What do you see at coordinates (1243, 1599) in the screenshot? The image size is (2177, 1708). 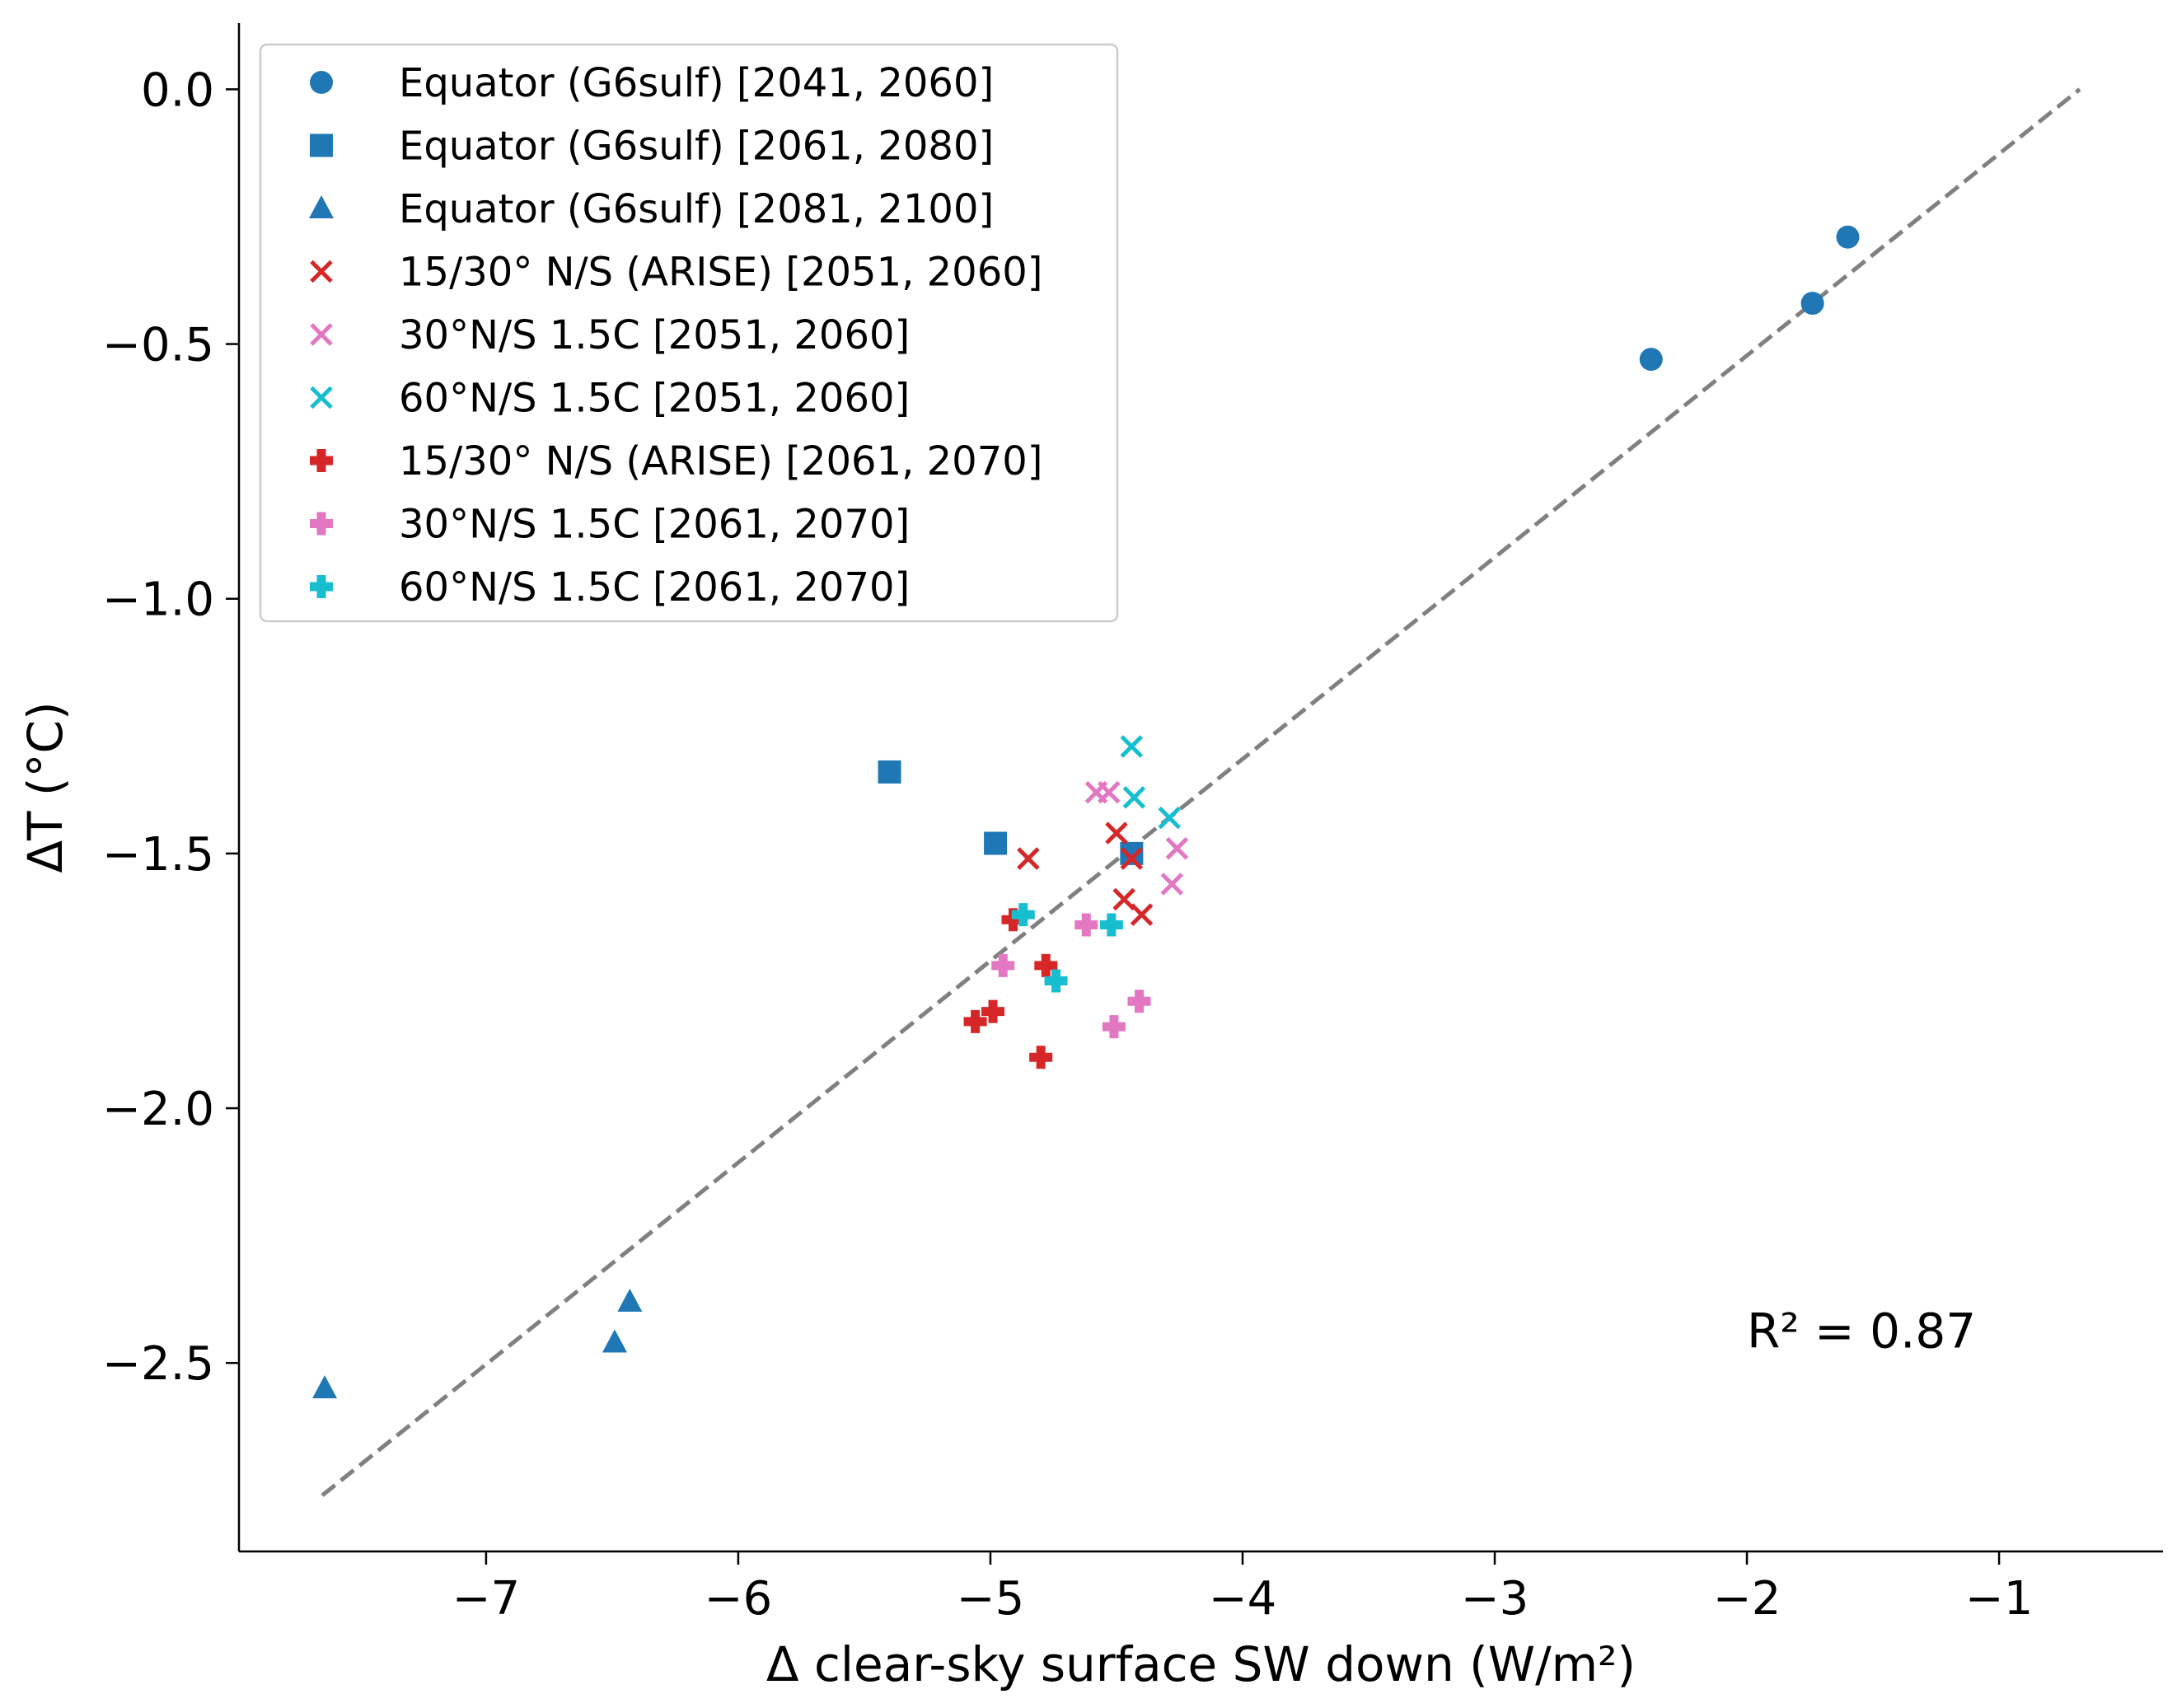 I see `x-tick-label: −4` at bounding box center [1243, 1599].